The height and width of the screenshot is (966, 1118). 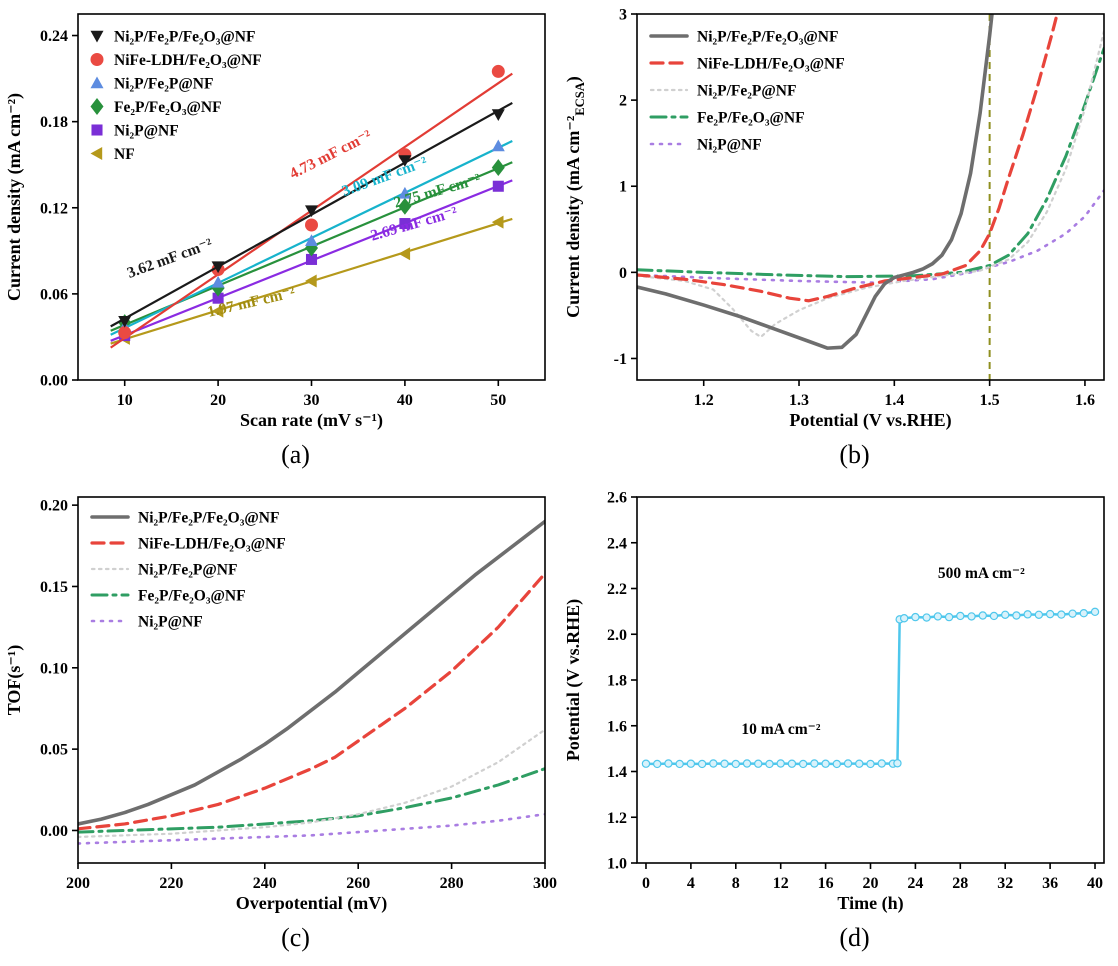 What do you see at coordinates (184, 37) in the screenshot?
I see `legend-label: Ni₂P/Fe₂P/Fe₂O₃@NF` at bounding box center [184, 37].